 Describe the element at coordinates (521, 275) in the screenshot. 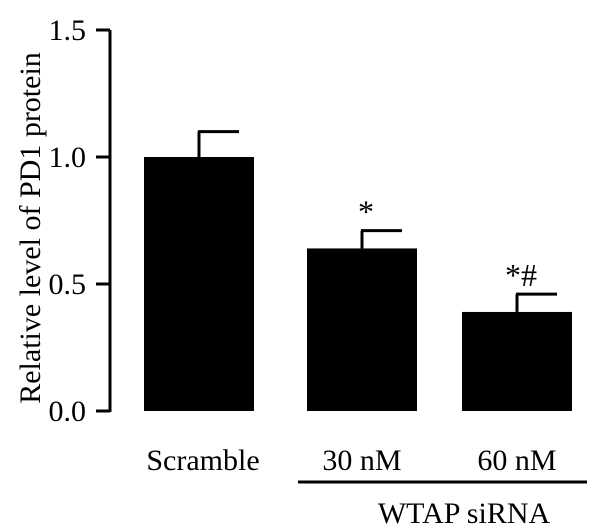

I see `significance-mark: *#` at that location.